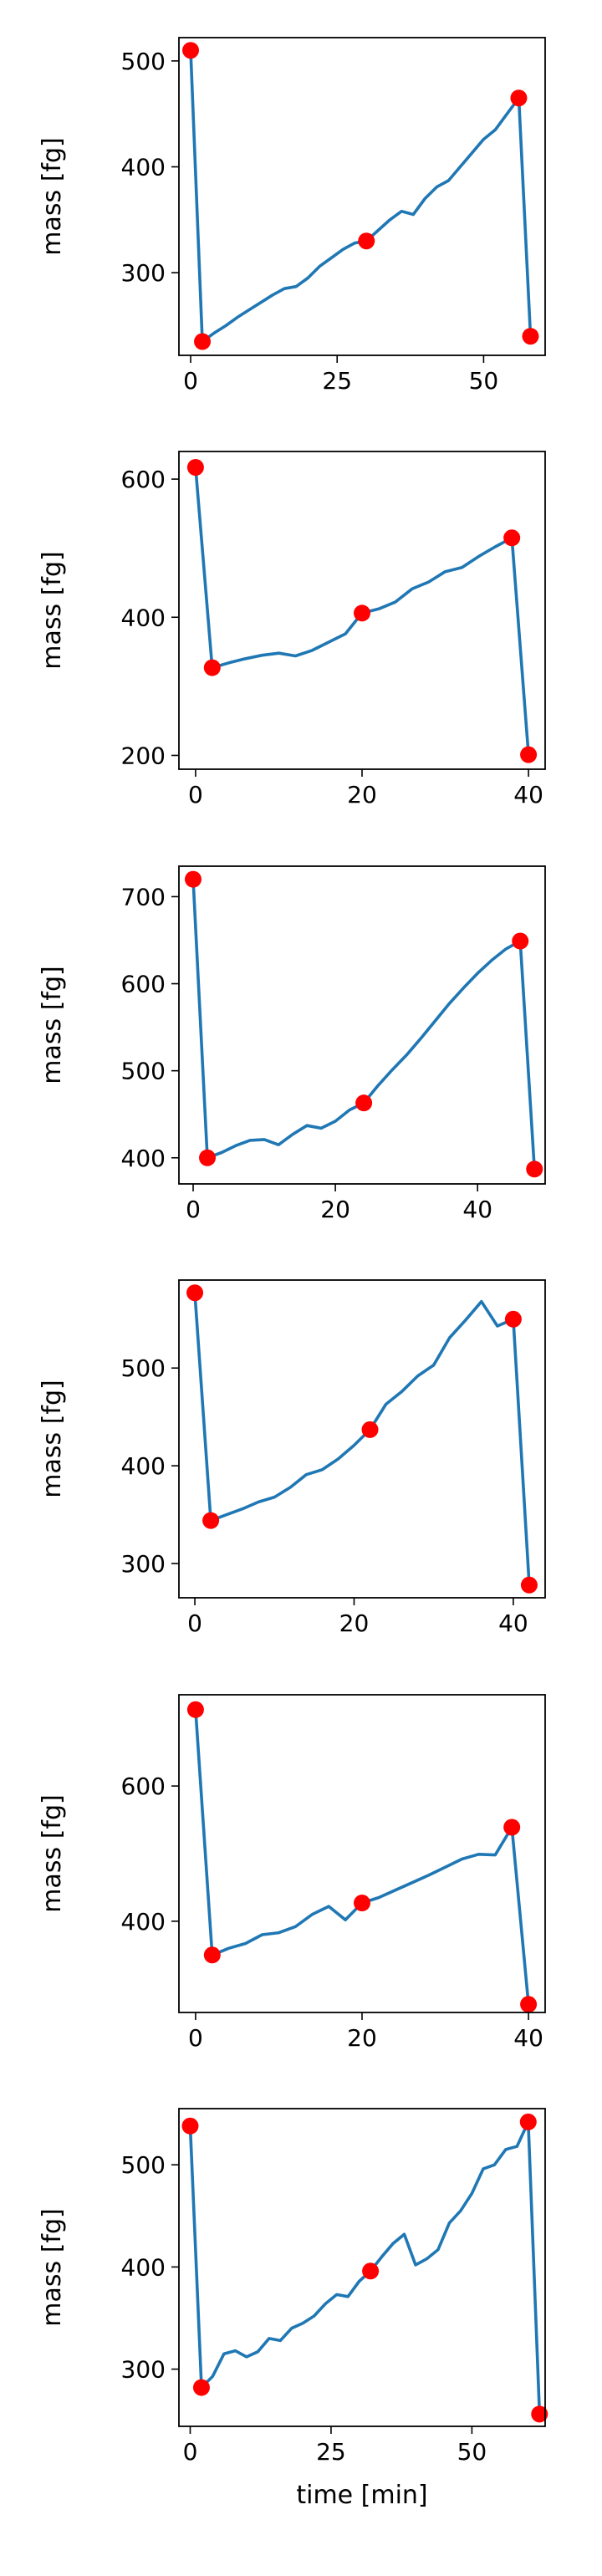 The height and width of the screenshot is (2576, 602). Describe the element at coordinates (362, 2495) in the screenshot. I see `x-axis-label: time [min]` at that location.